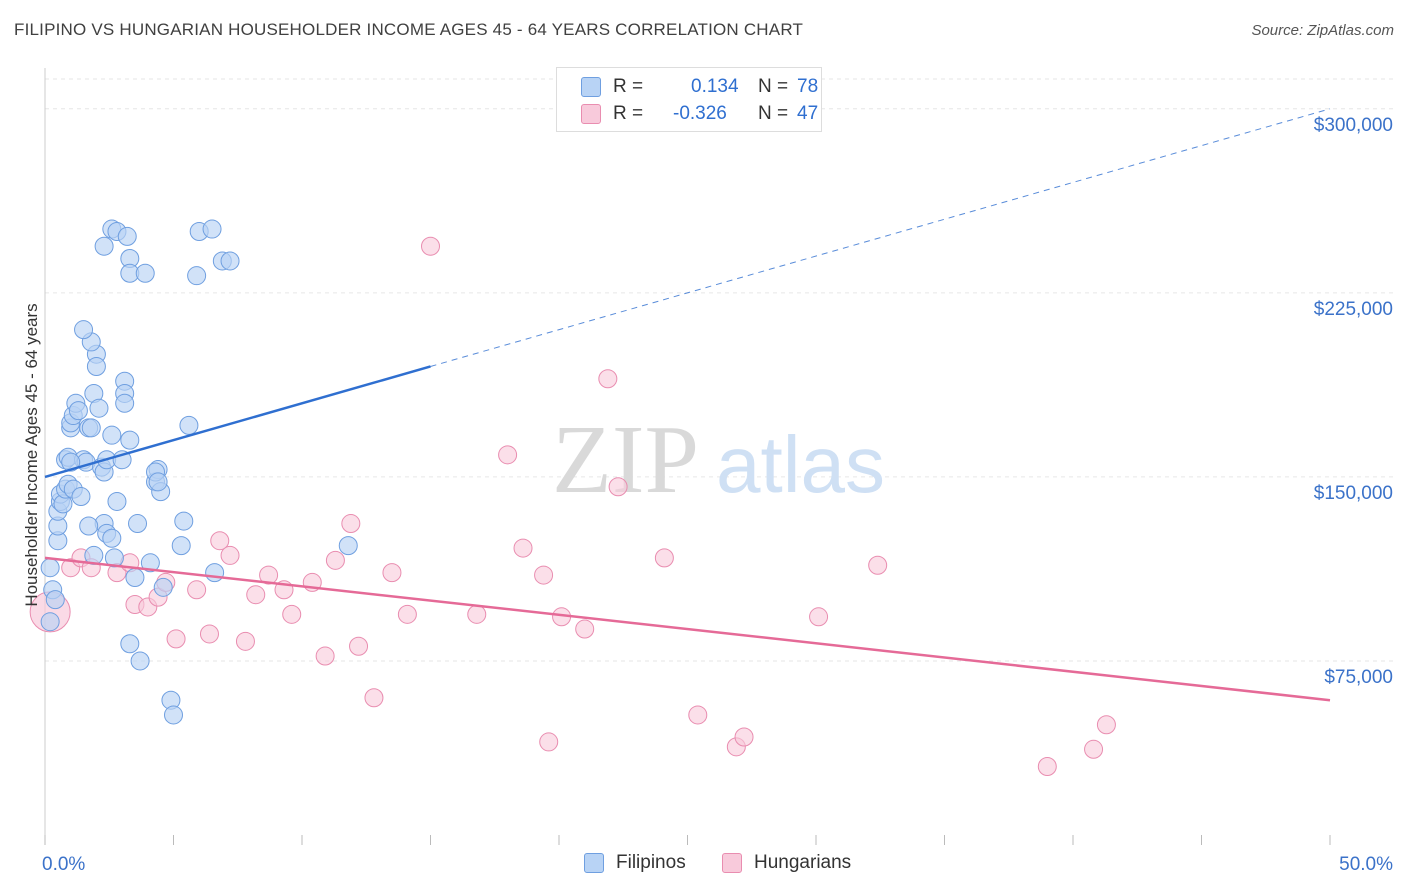  Describe the element at coordinates (1353, 309) in the screenshot. I see `y-tick-label: $225,000` at that location.